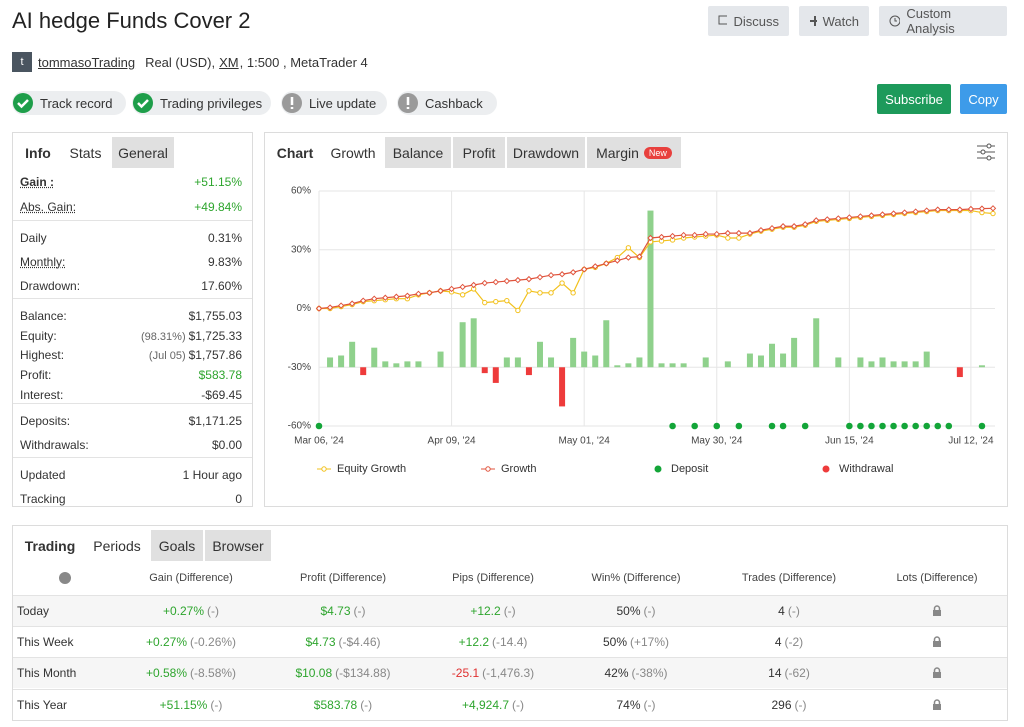 This screenshot has height=727, width=1024. Describe the element at coordinates (479, 152) in the screenshot. I see `tab: Profit` at that location.